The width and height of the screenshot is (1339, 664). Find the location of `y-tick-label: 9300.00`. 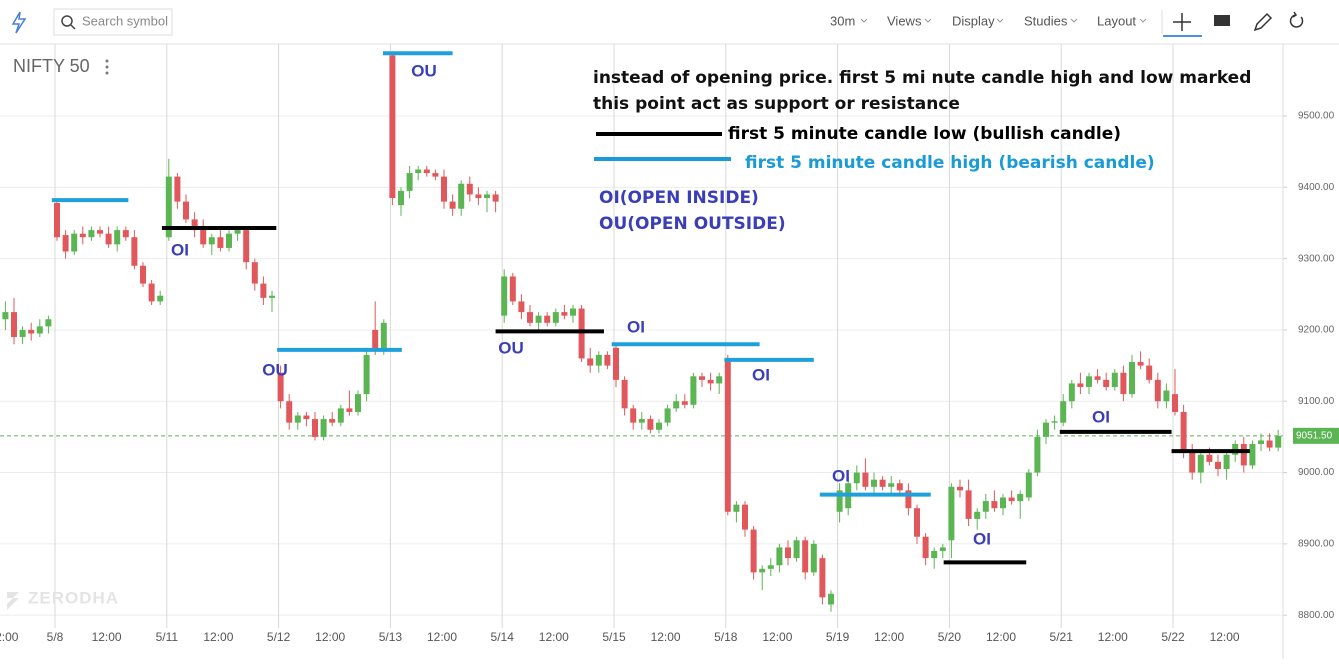

y-tick-label: 9300.00 is located at coordinates (1316, 258).